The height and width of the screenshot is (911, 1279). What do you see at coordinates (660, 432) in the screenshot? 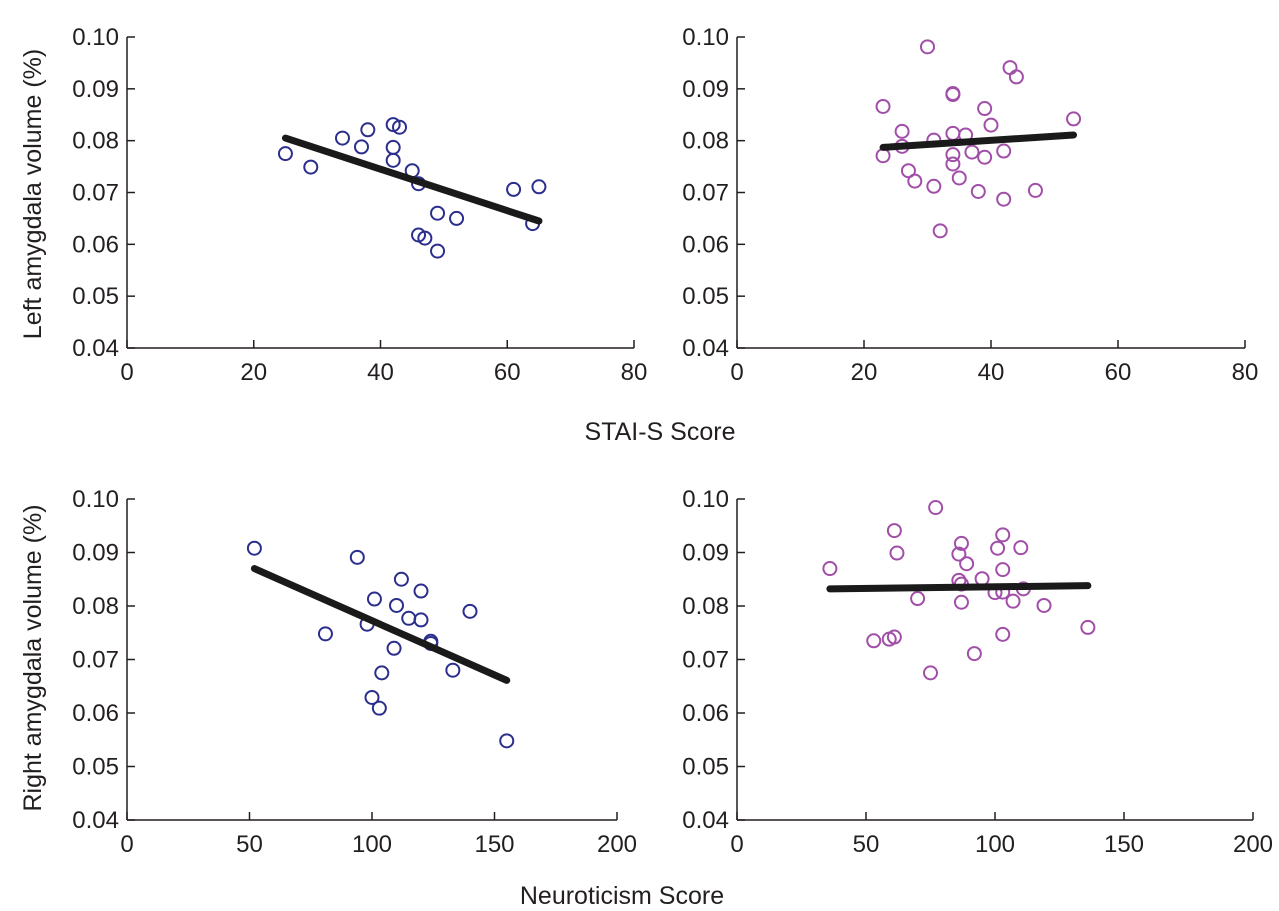
I see `x-axis-label-top: STAI-S Score` at bounding box center [660, 432].